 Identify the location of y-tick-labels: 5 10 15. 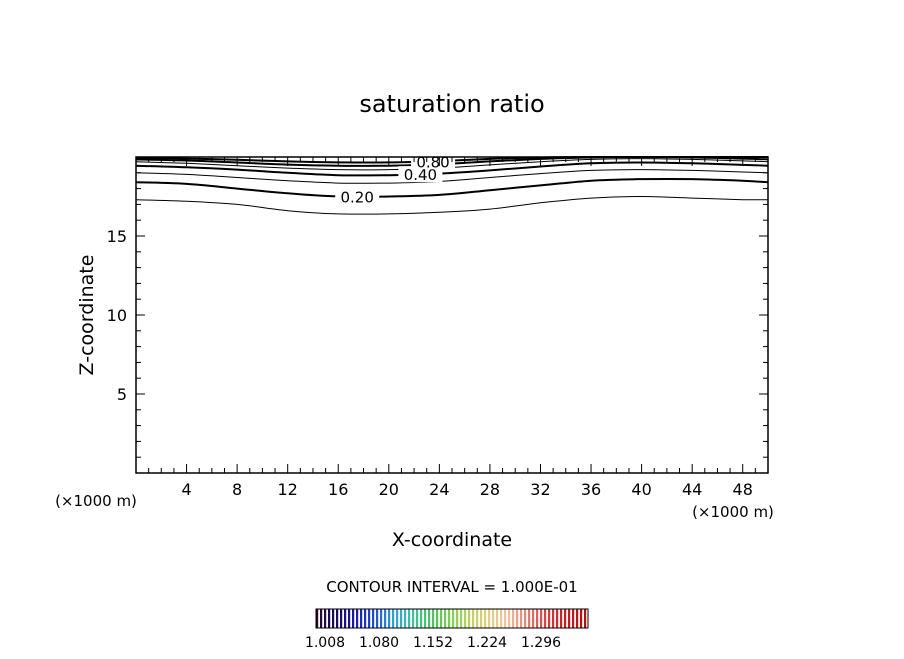
(117, 315).